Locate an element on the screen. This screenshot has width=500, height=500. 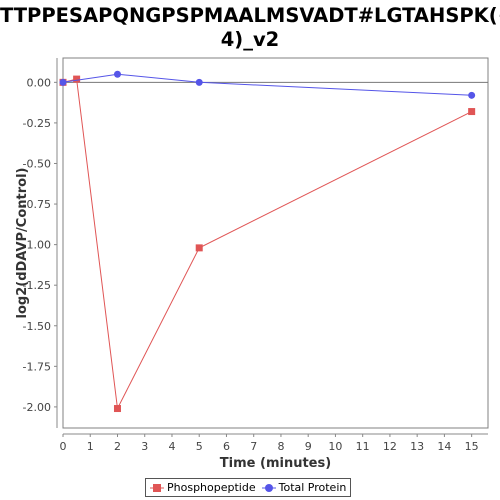
x-tick-label: 10 is located at coordinates (335, 446).